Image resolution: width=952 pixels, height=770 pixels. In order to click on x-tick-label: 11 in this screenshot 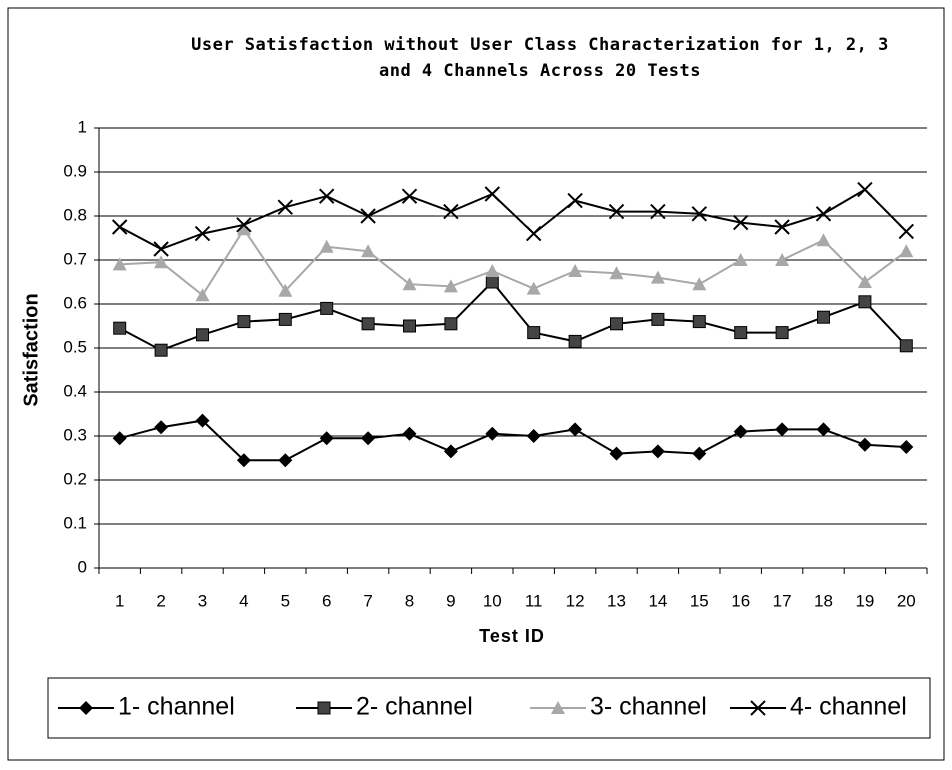, I will do `click(534, 600)`.